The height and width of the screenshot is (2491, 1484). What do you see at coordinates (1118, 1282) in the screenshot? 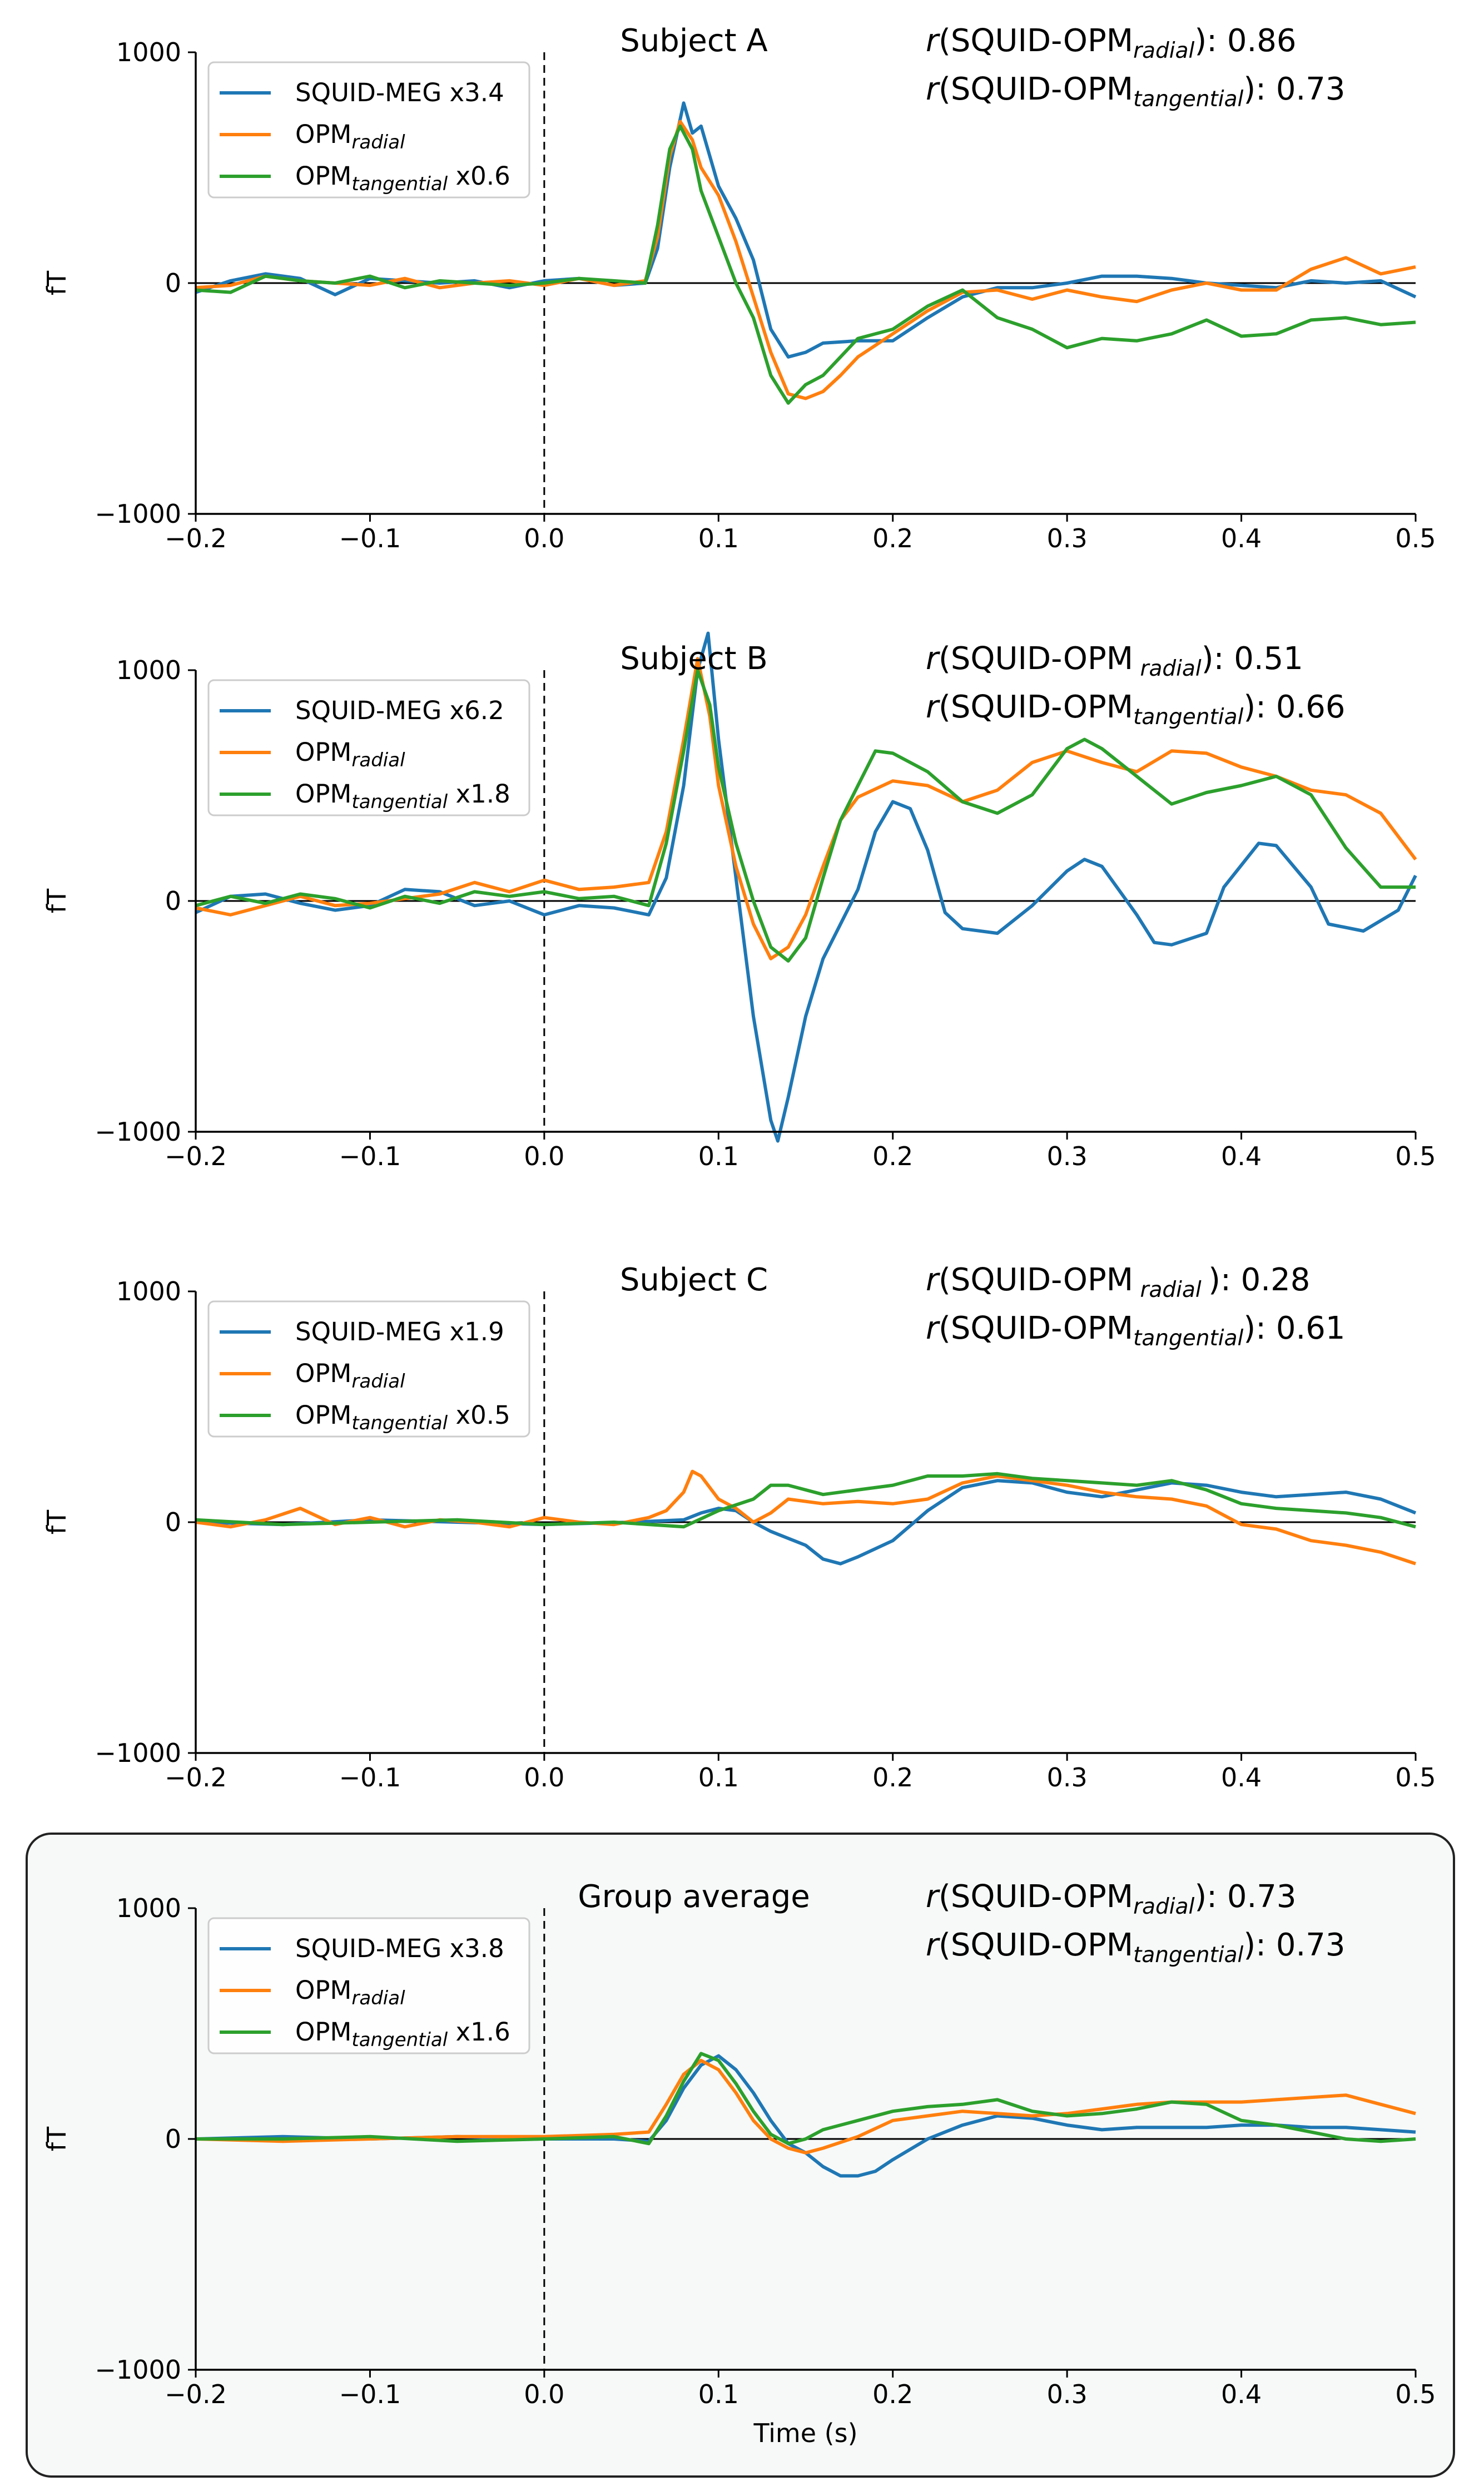
I see `correlation-annotation: r(SQUID-OPM radial ): 0.28` at bounding box center [1118, 1282].